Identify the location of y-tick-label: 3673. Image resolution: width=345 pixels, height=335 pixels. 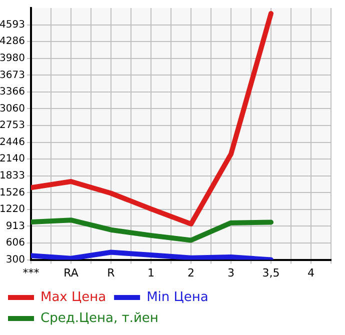
(12, 75).